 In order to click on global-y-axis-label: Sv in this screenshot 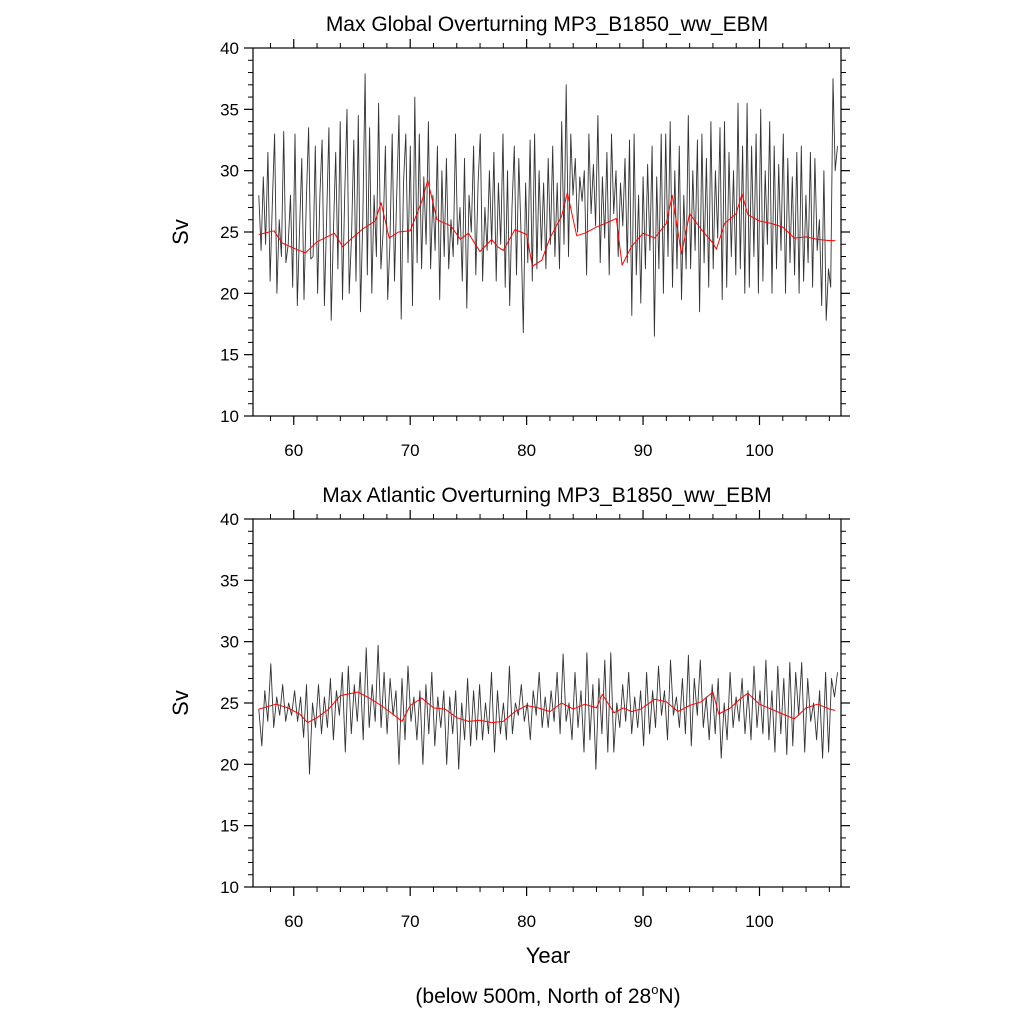, I will do `click(180, 232)`.